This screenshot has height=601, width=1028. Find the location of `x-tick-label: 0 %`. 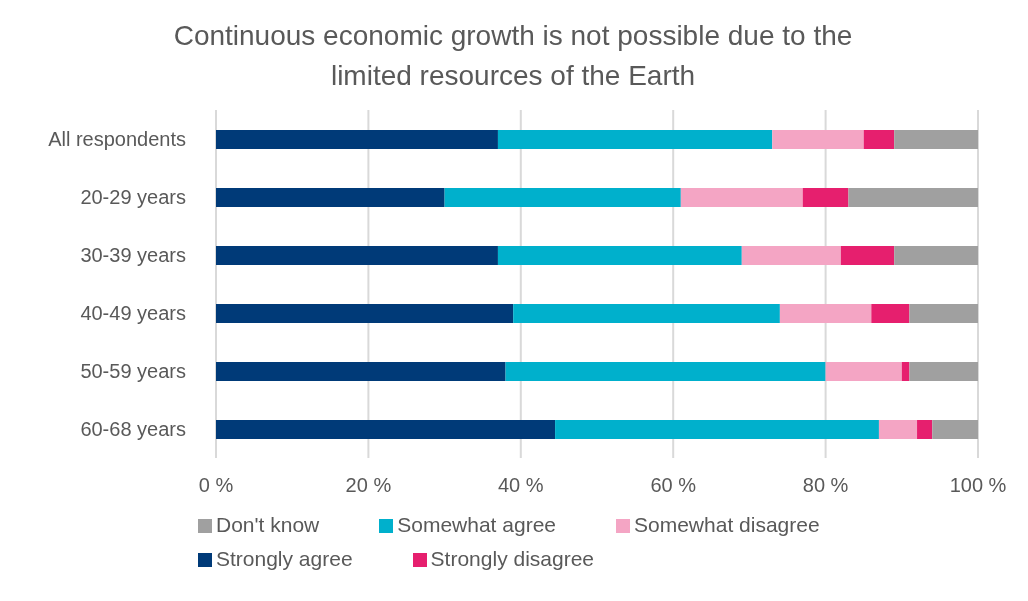

x-tick-label: 0 % is located at coordinates (216, 485).